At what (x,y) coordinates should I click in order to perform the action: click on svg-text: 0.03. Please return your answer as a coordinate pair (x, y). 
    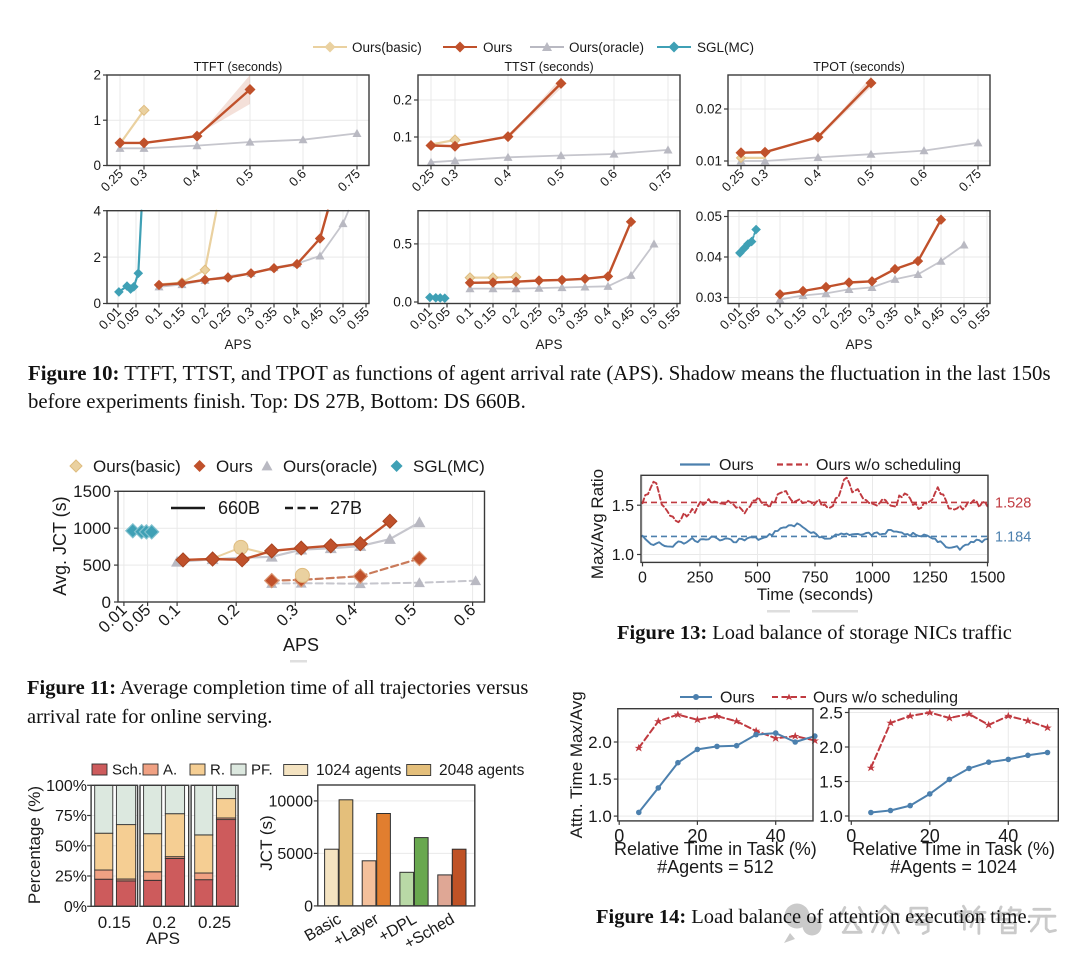
    Looking at the image, I should click on (709, 297).